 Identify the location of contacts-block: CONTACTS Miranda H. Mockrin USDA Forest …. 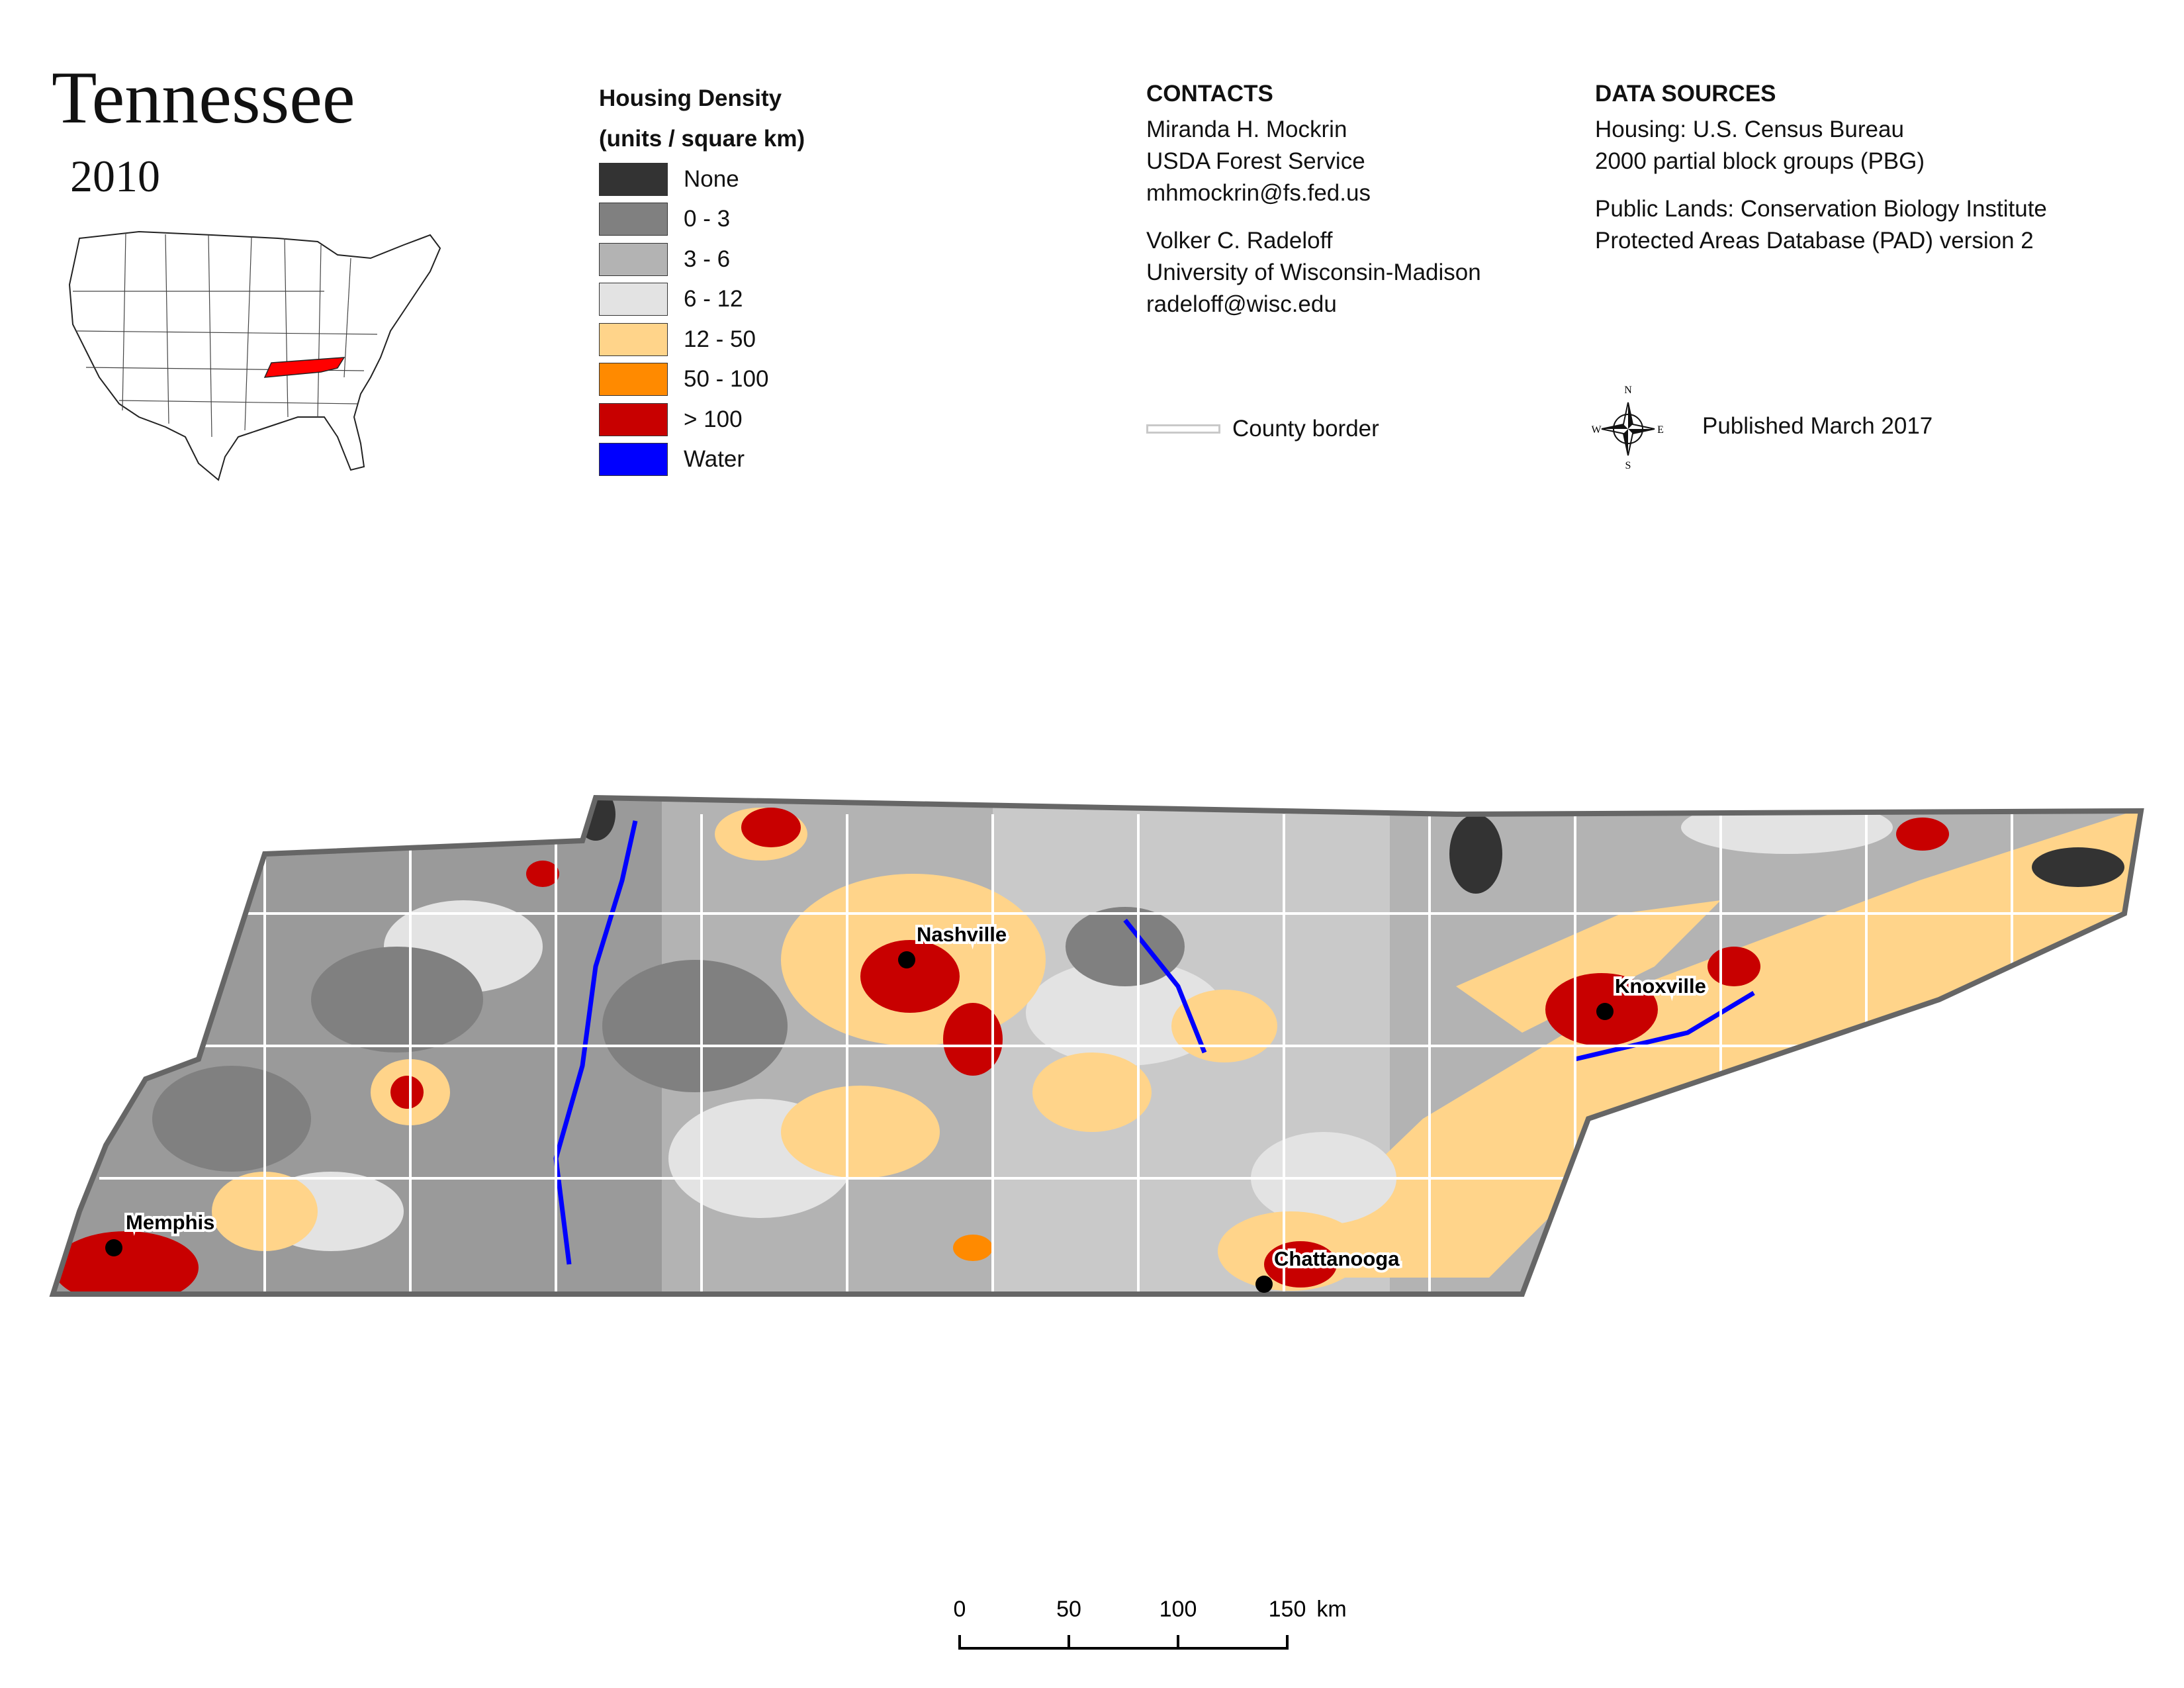
(1344, 200).